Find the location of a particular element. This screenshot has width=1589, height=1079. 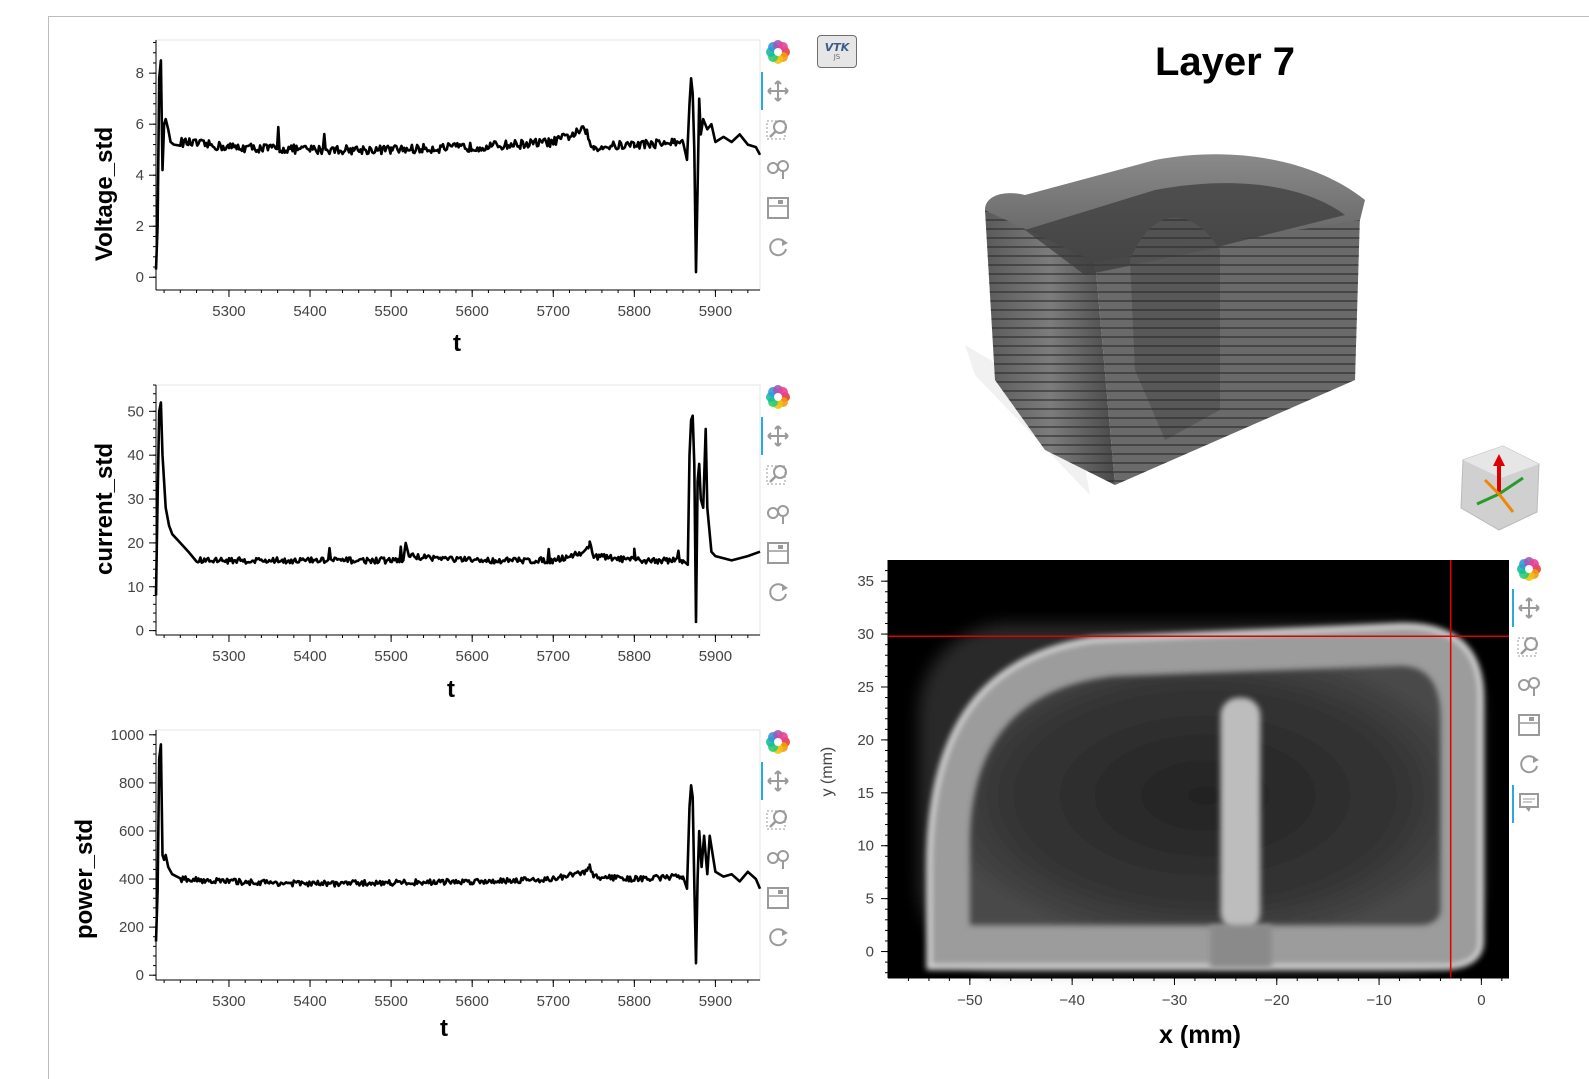

current-std-x-axis-label: t is located at coordinates (451, 689).